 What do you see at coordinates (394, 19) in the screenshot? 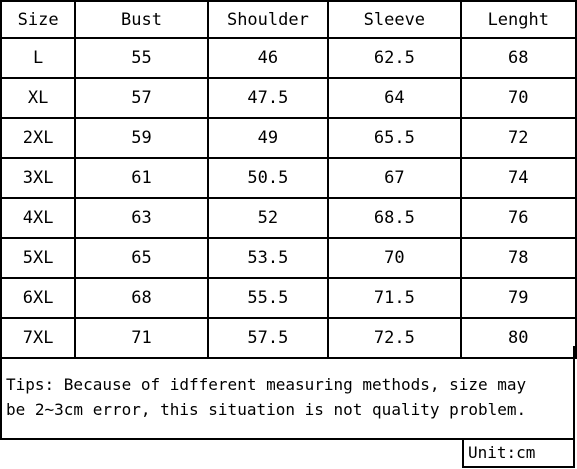
I see `header-sleeve: Sleeve` at bounding box center [394, 19].